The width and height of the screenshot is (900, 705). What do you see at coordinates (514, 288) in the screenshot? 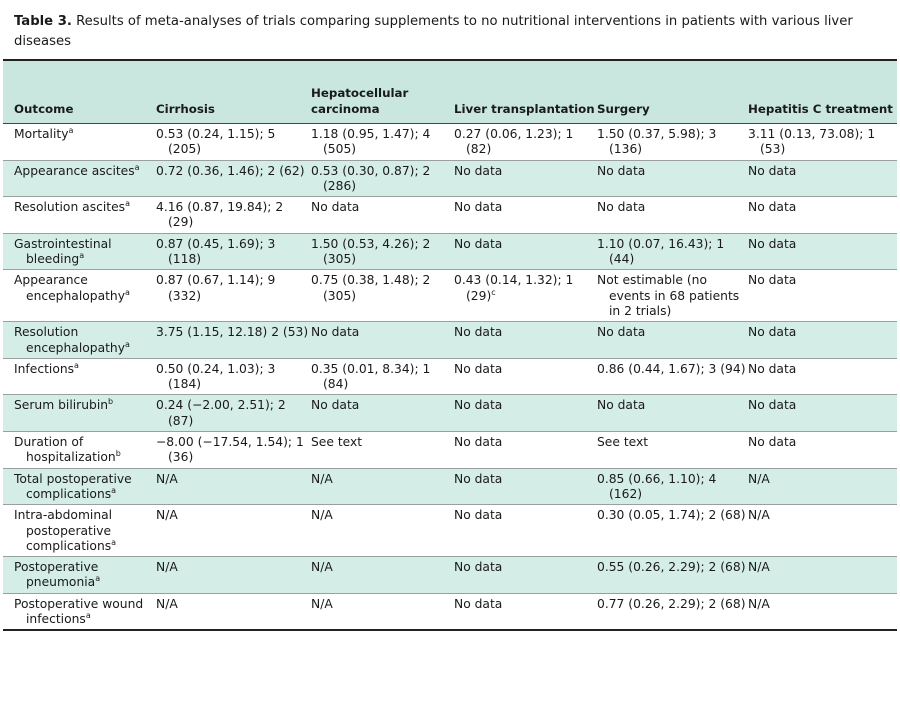
I see `cell-value: 0.43 (0.14, 1.32); 1 (29)` at bounding box center [514, 288].